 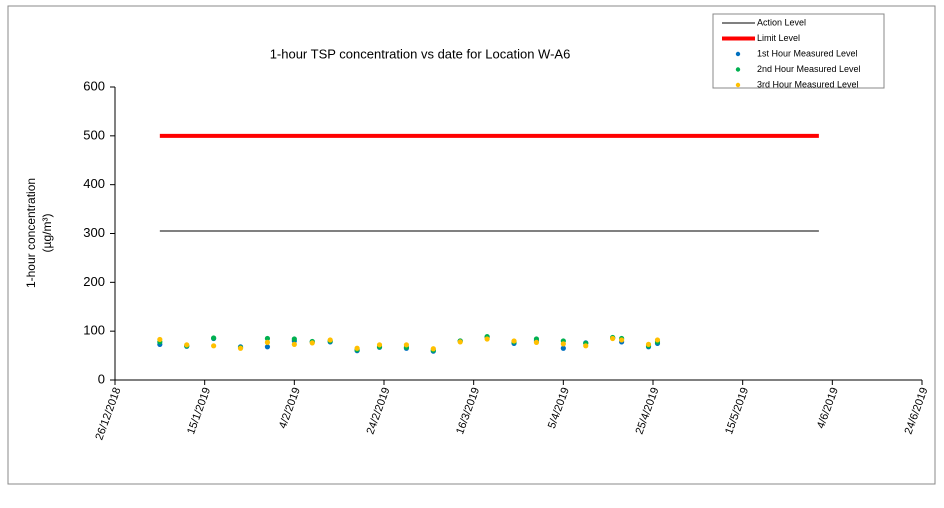 I want to click on legend-label: 1st Hour Measured Level, so click(x=807, y=53).